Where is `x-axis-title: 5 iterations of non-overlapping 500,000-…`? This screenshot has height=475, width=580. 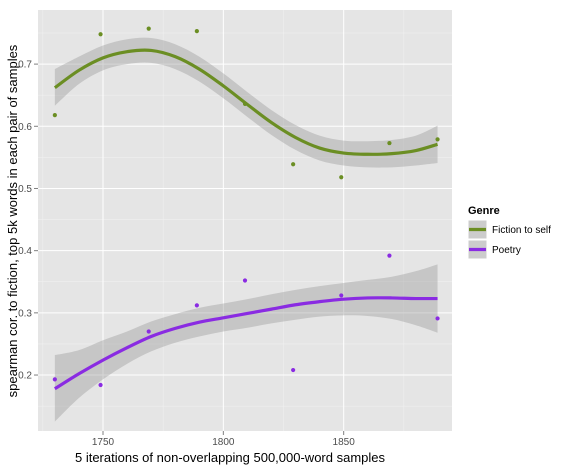
x-axis-title: 5 iterations of non-overlapping 500,000-… is located at coordinates (230, 457).